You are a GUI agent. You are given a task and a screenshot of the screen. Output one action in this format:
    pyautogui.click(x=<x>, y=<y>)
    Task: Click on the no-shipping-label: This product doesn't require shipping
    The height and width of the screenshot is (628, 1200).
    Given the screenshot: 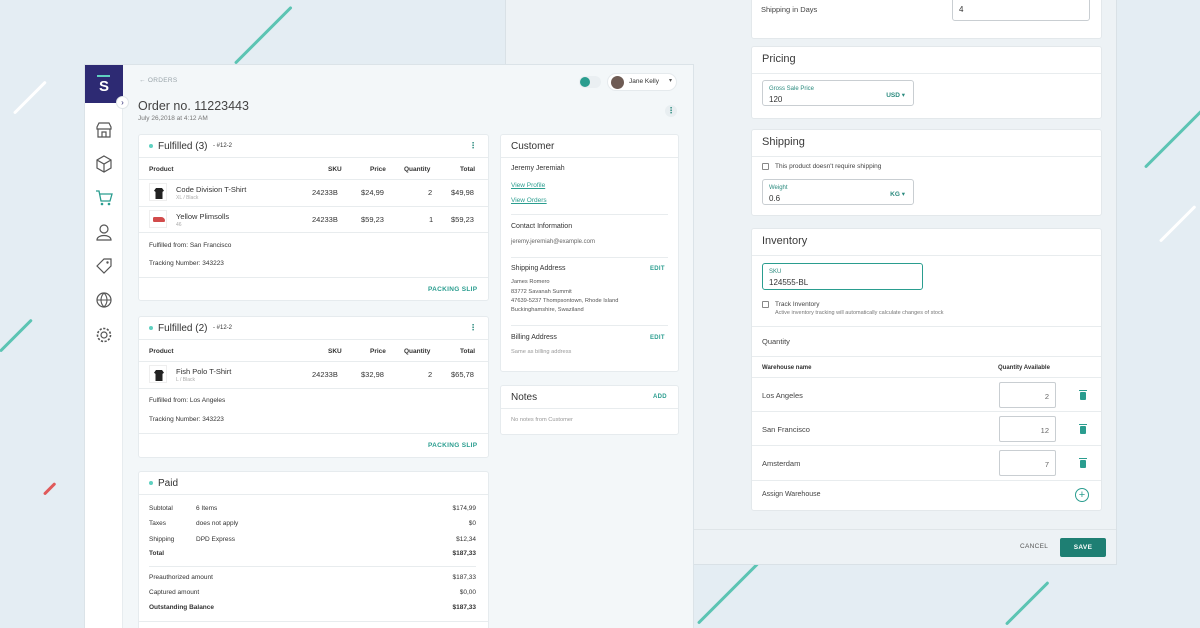 What is the action you would take?
    pyautogui.click(x=828, y=166)
    